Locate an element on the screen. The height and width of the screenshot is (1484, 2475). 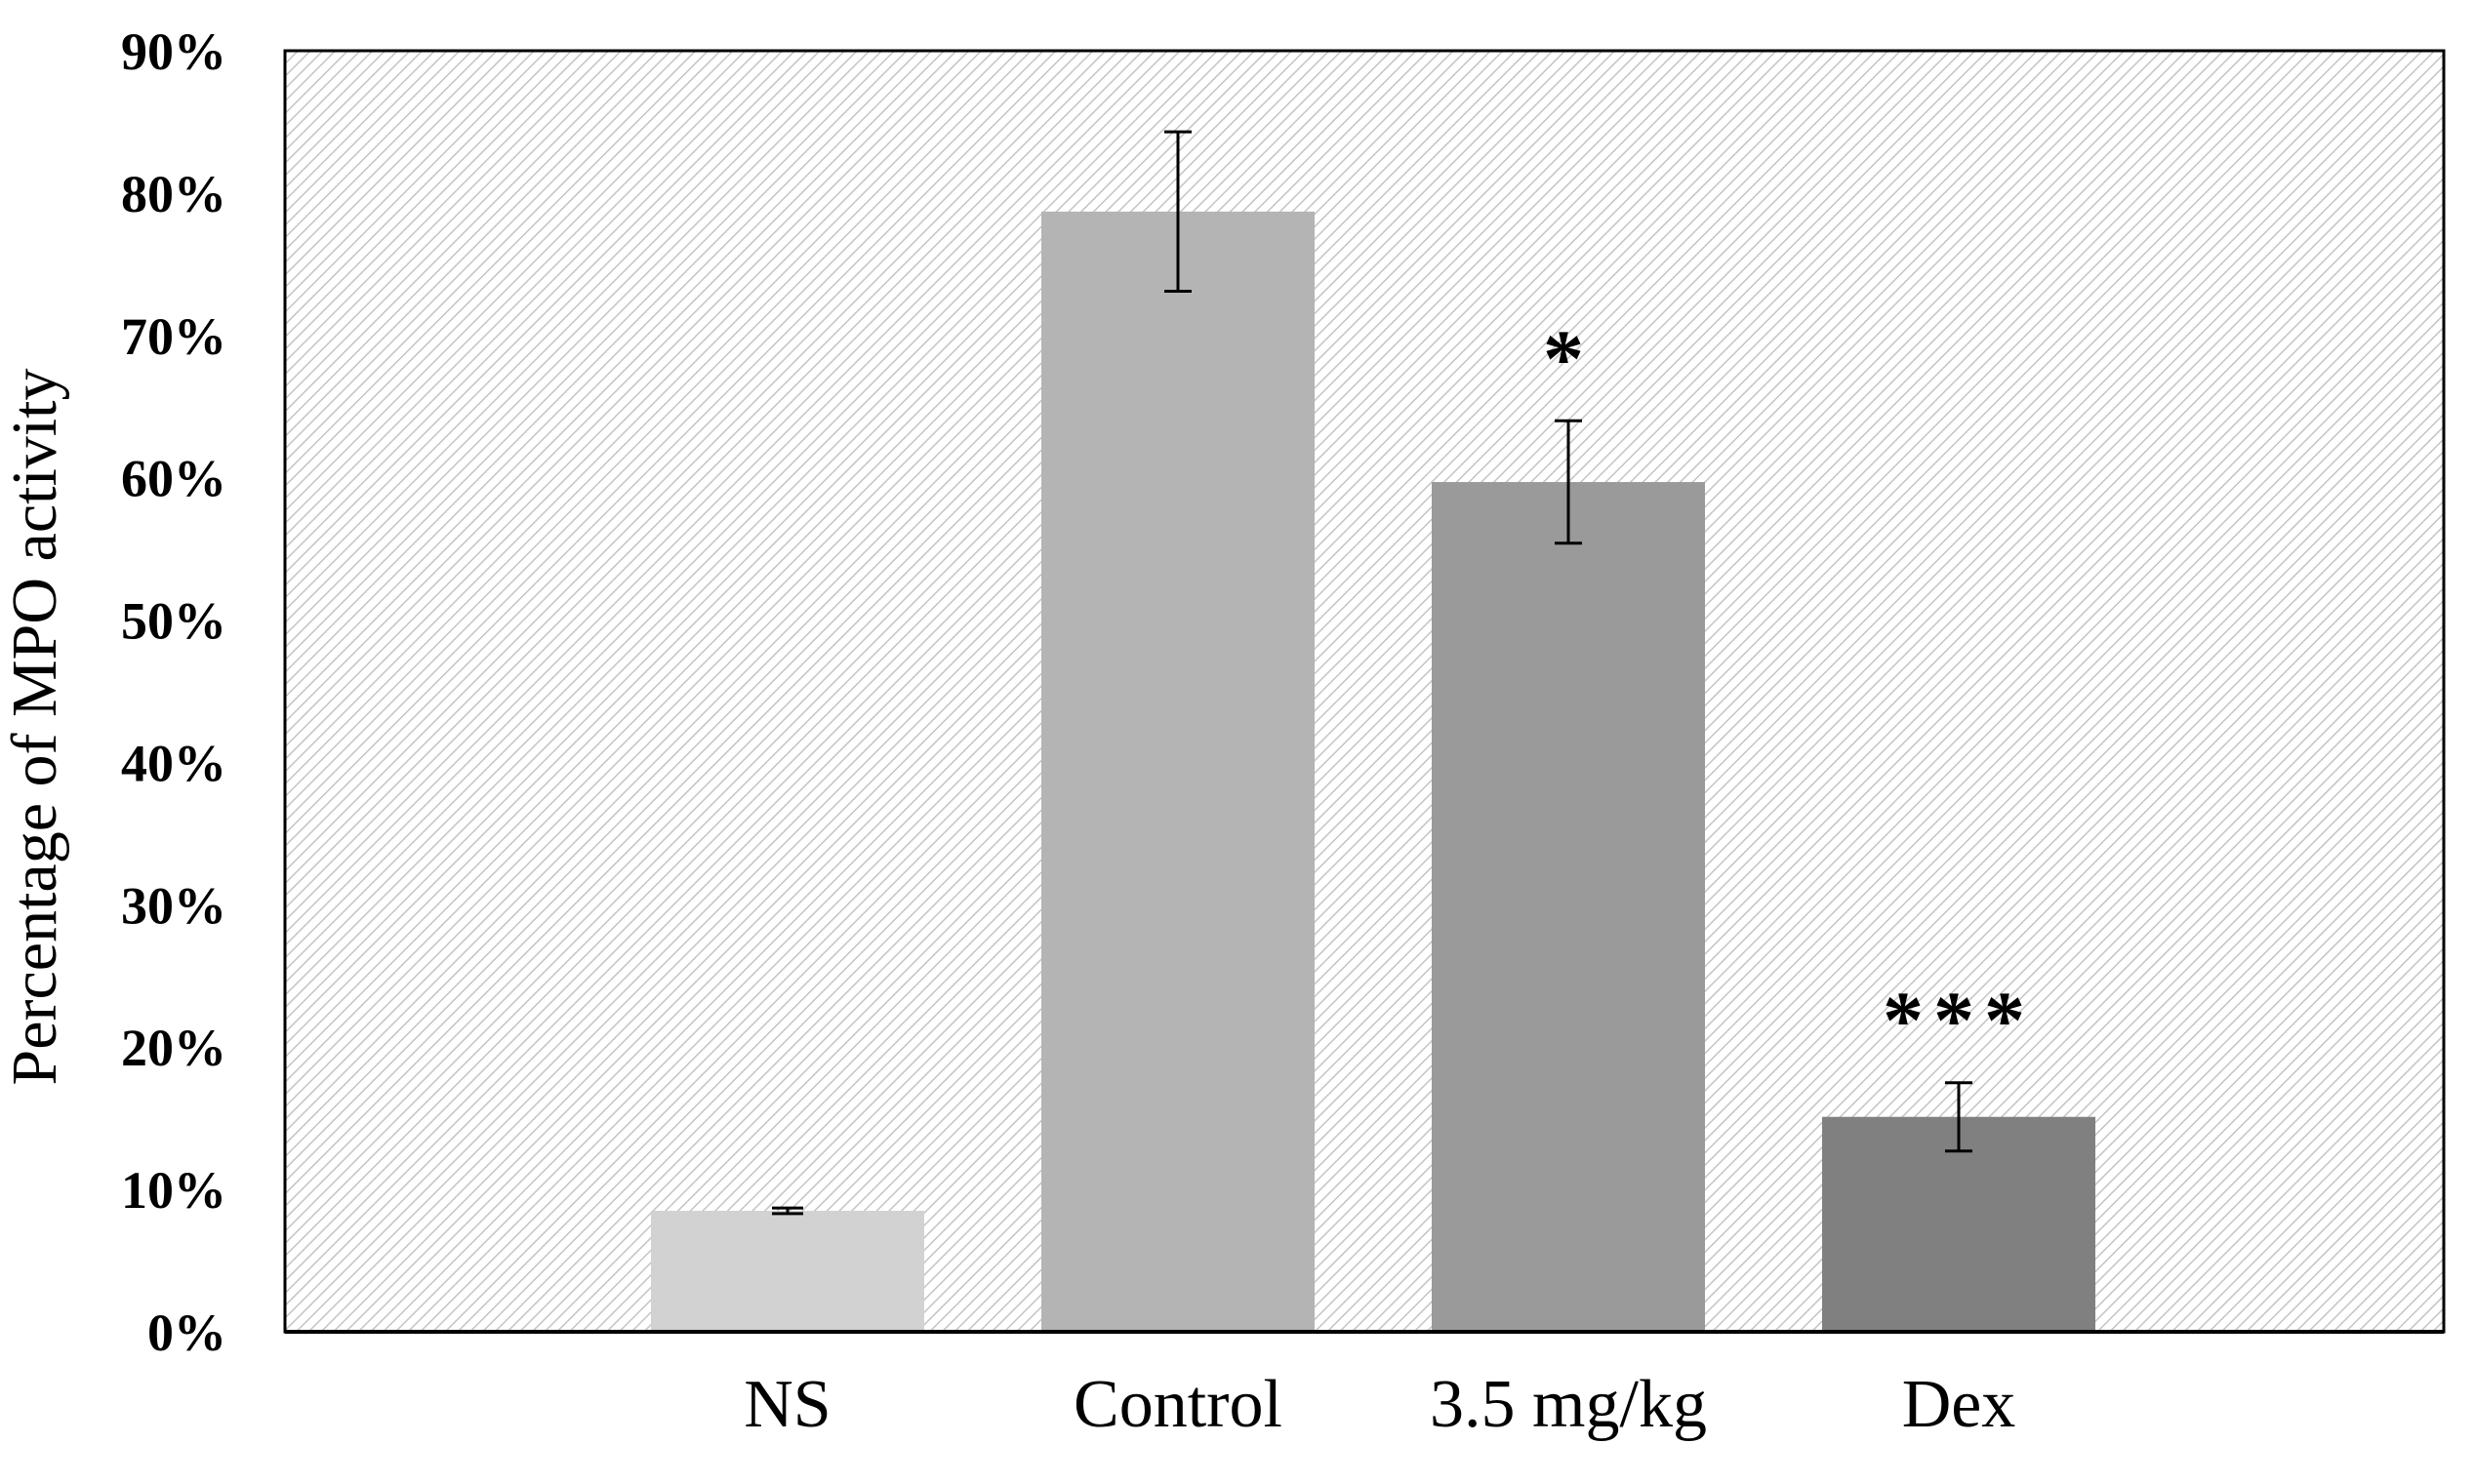
x-axis-ticks: NS Control 3.5 mg/kg Dex is located at coordinates (1379, 1404).